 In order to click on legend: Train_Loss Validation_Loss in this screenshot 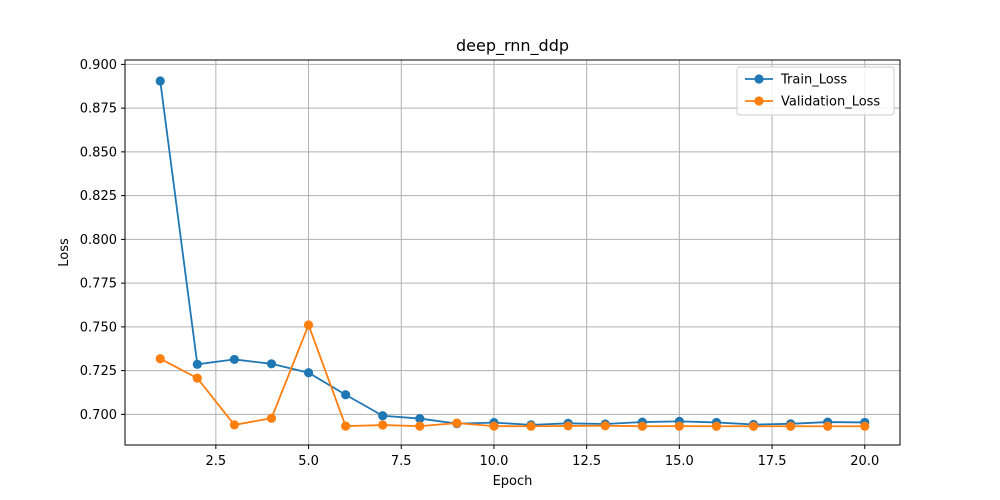, I will do `click(815, 91)`.